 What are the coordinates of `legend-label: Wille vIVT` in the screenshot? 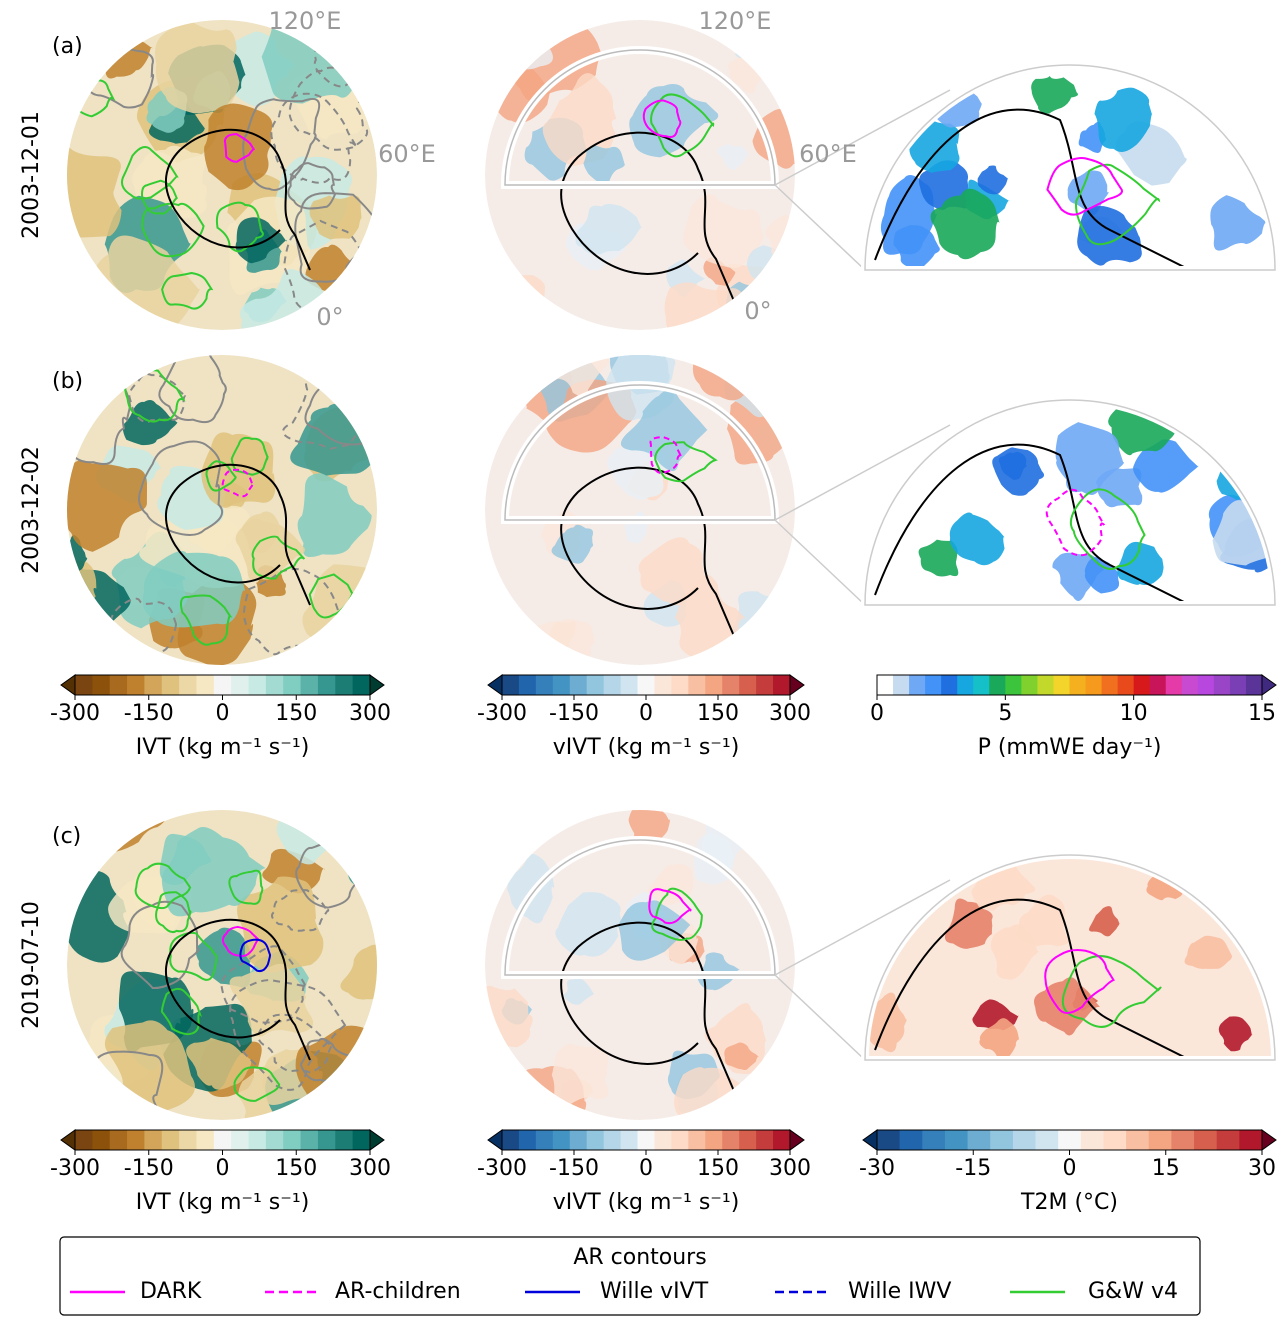 It's located at (654, 1291).